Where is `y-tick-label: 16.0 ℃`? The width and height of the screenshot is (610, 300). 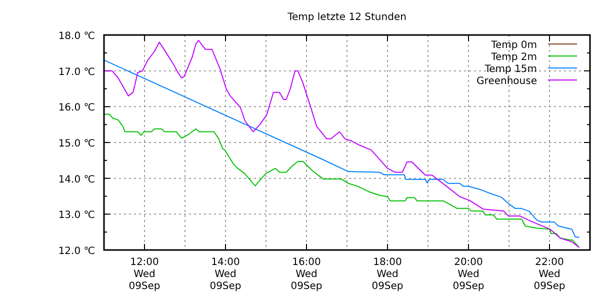 y-tick-label: 16.0 ℃ is located at coordinates (76, 108).